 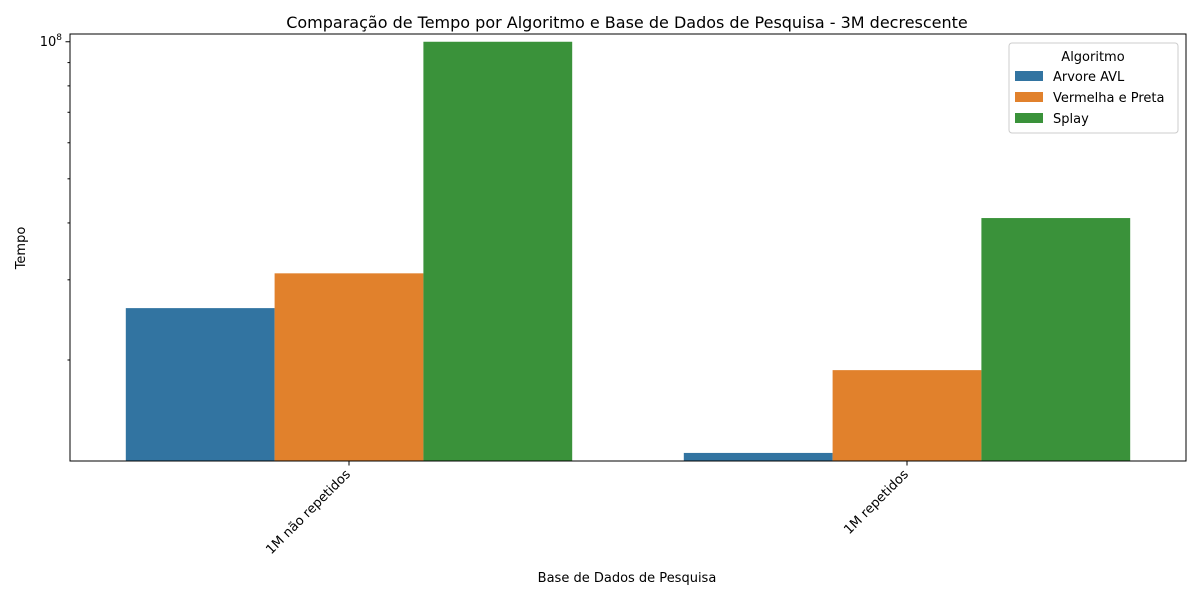 I want to click on y-tick-label: 108, so click(x=51, y=41).